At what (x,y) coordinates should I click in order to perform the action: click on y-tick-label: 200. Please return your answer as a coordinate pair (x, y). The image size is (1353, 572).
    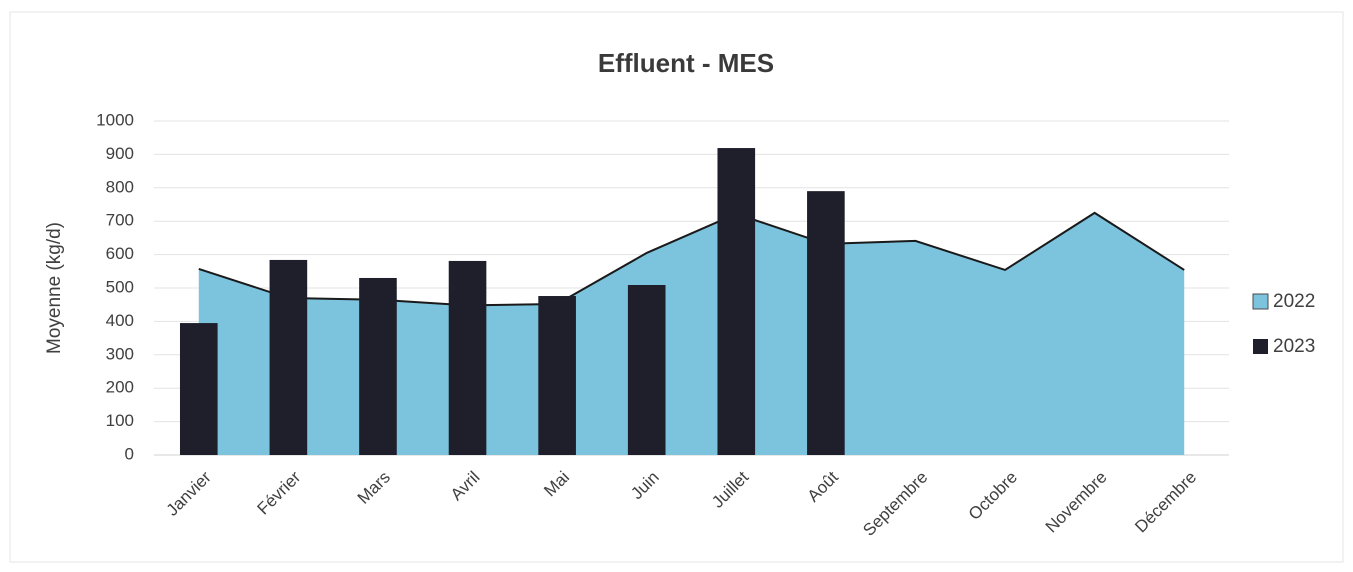
    Looking at the image, I should click on (120, 387).